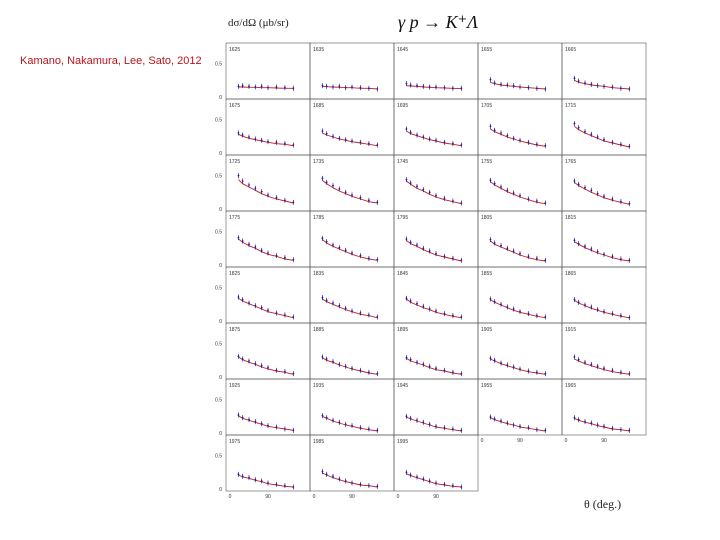 The width and height of the screenshot is (720, 540). What do you see at coordinates (570, 274) in the screenshot?
I see `panel-energy-label: 1865` at bounding box center [570, 274].